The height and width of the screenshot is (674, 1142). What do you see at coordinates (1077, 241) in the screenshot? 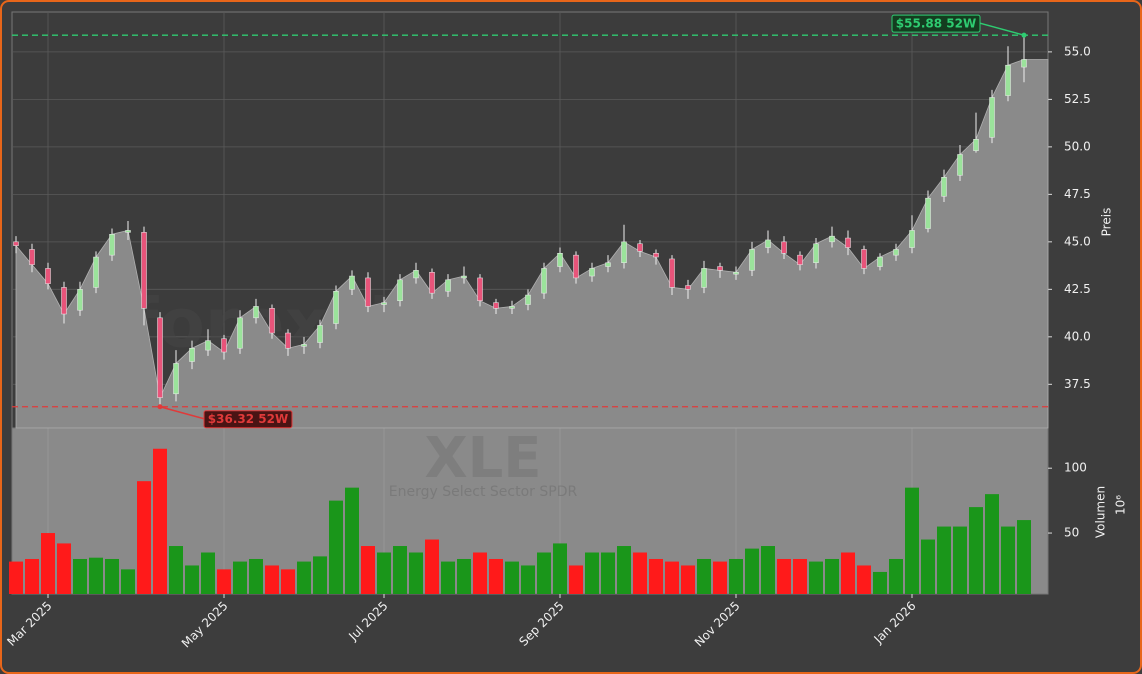
I see `y-tick-label: 45.0` at bounding box center [1077, 241].